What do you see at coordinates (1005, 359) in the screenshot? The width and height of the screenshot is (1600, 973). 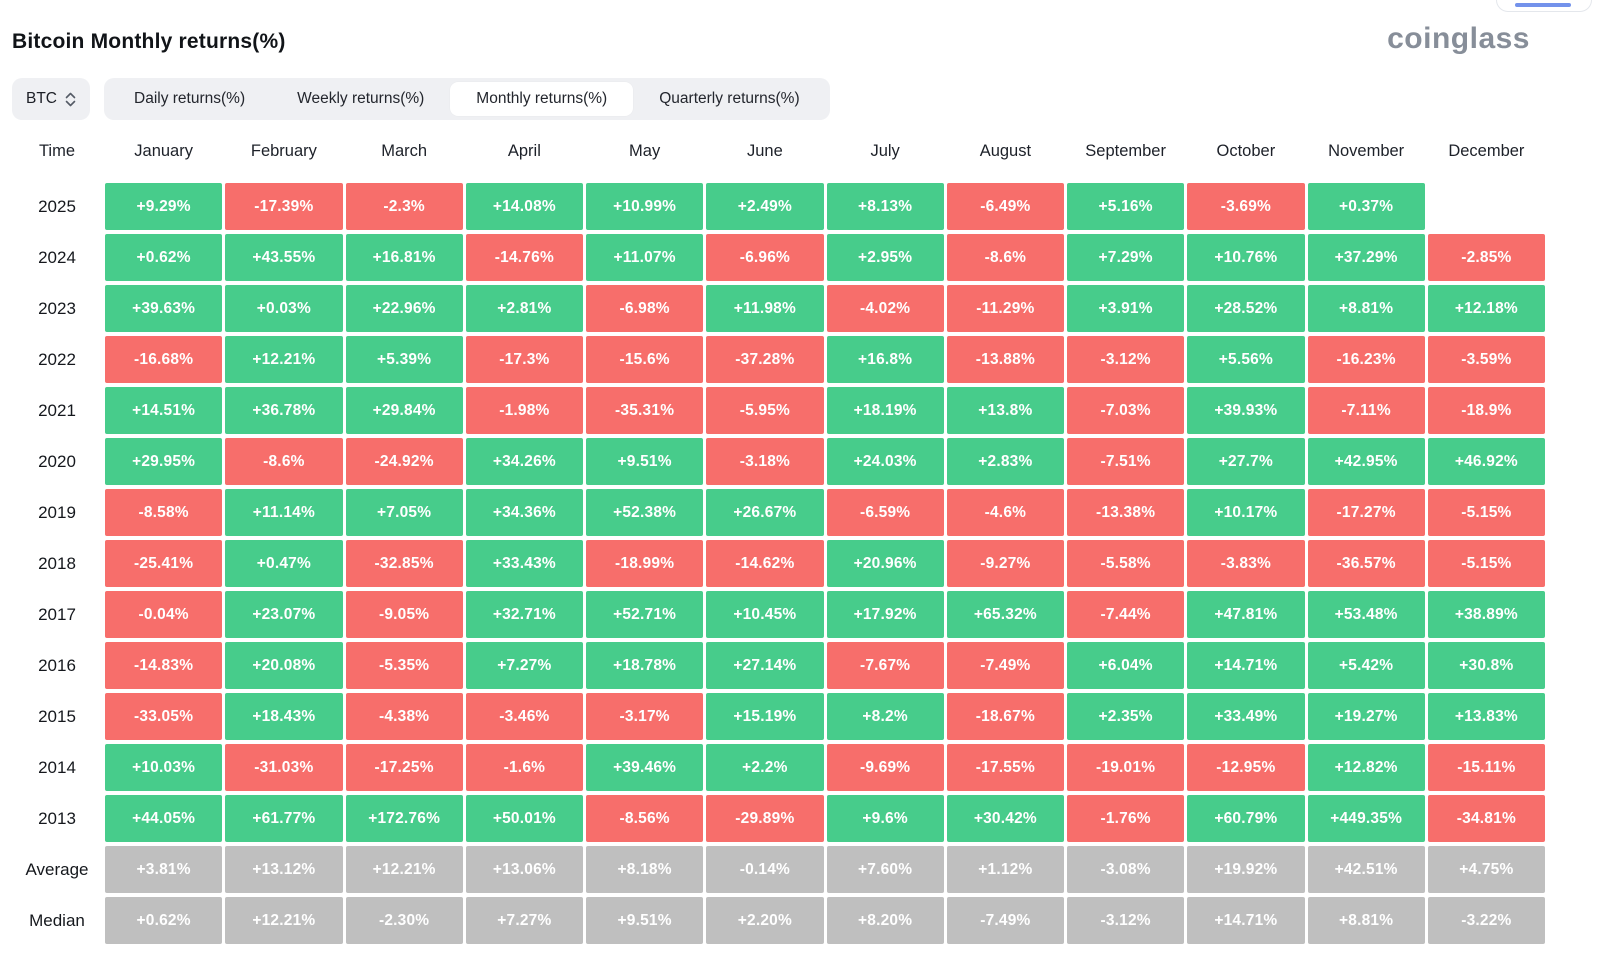 I see `return-cell: -13.88%` at bounding box center [1005, 359].